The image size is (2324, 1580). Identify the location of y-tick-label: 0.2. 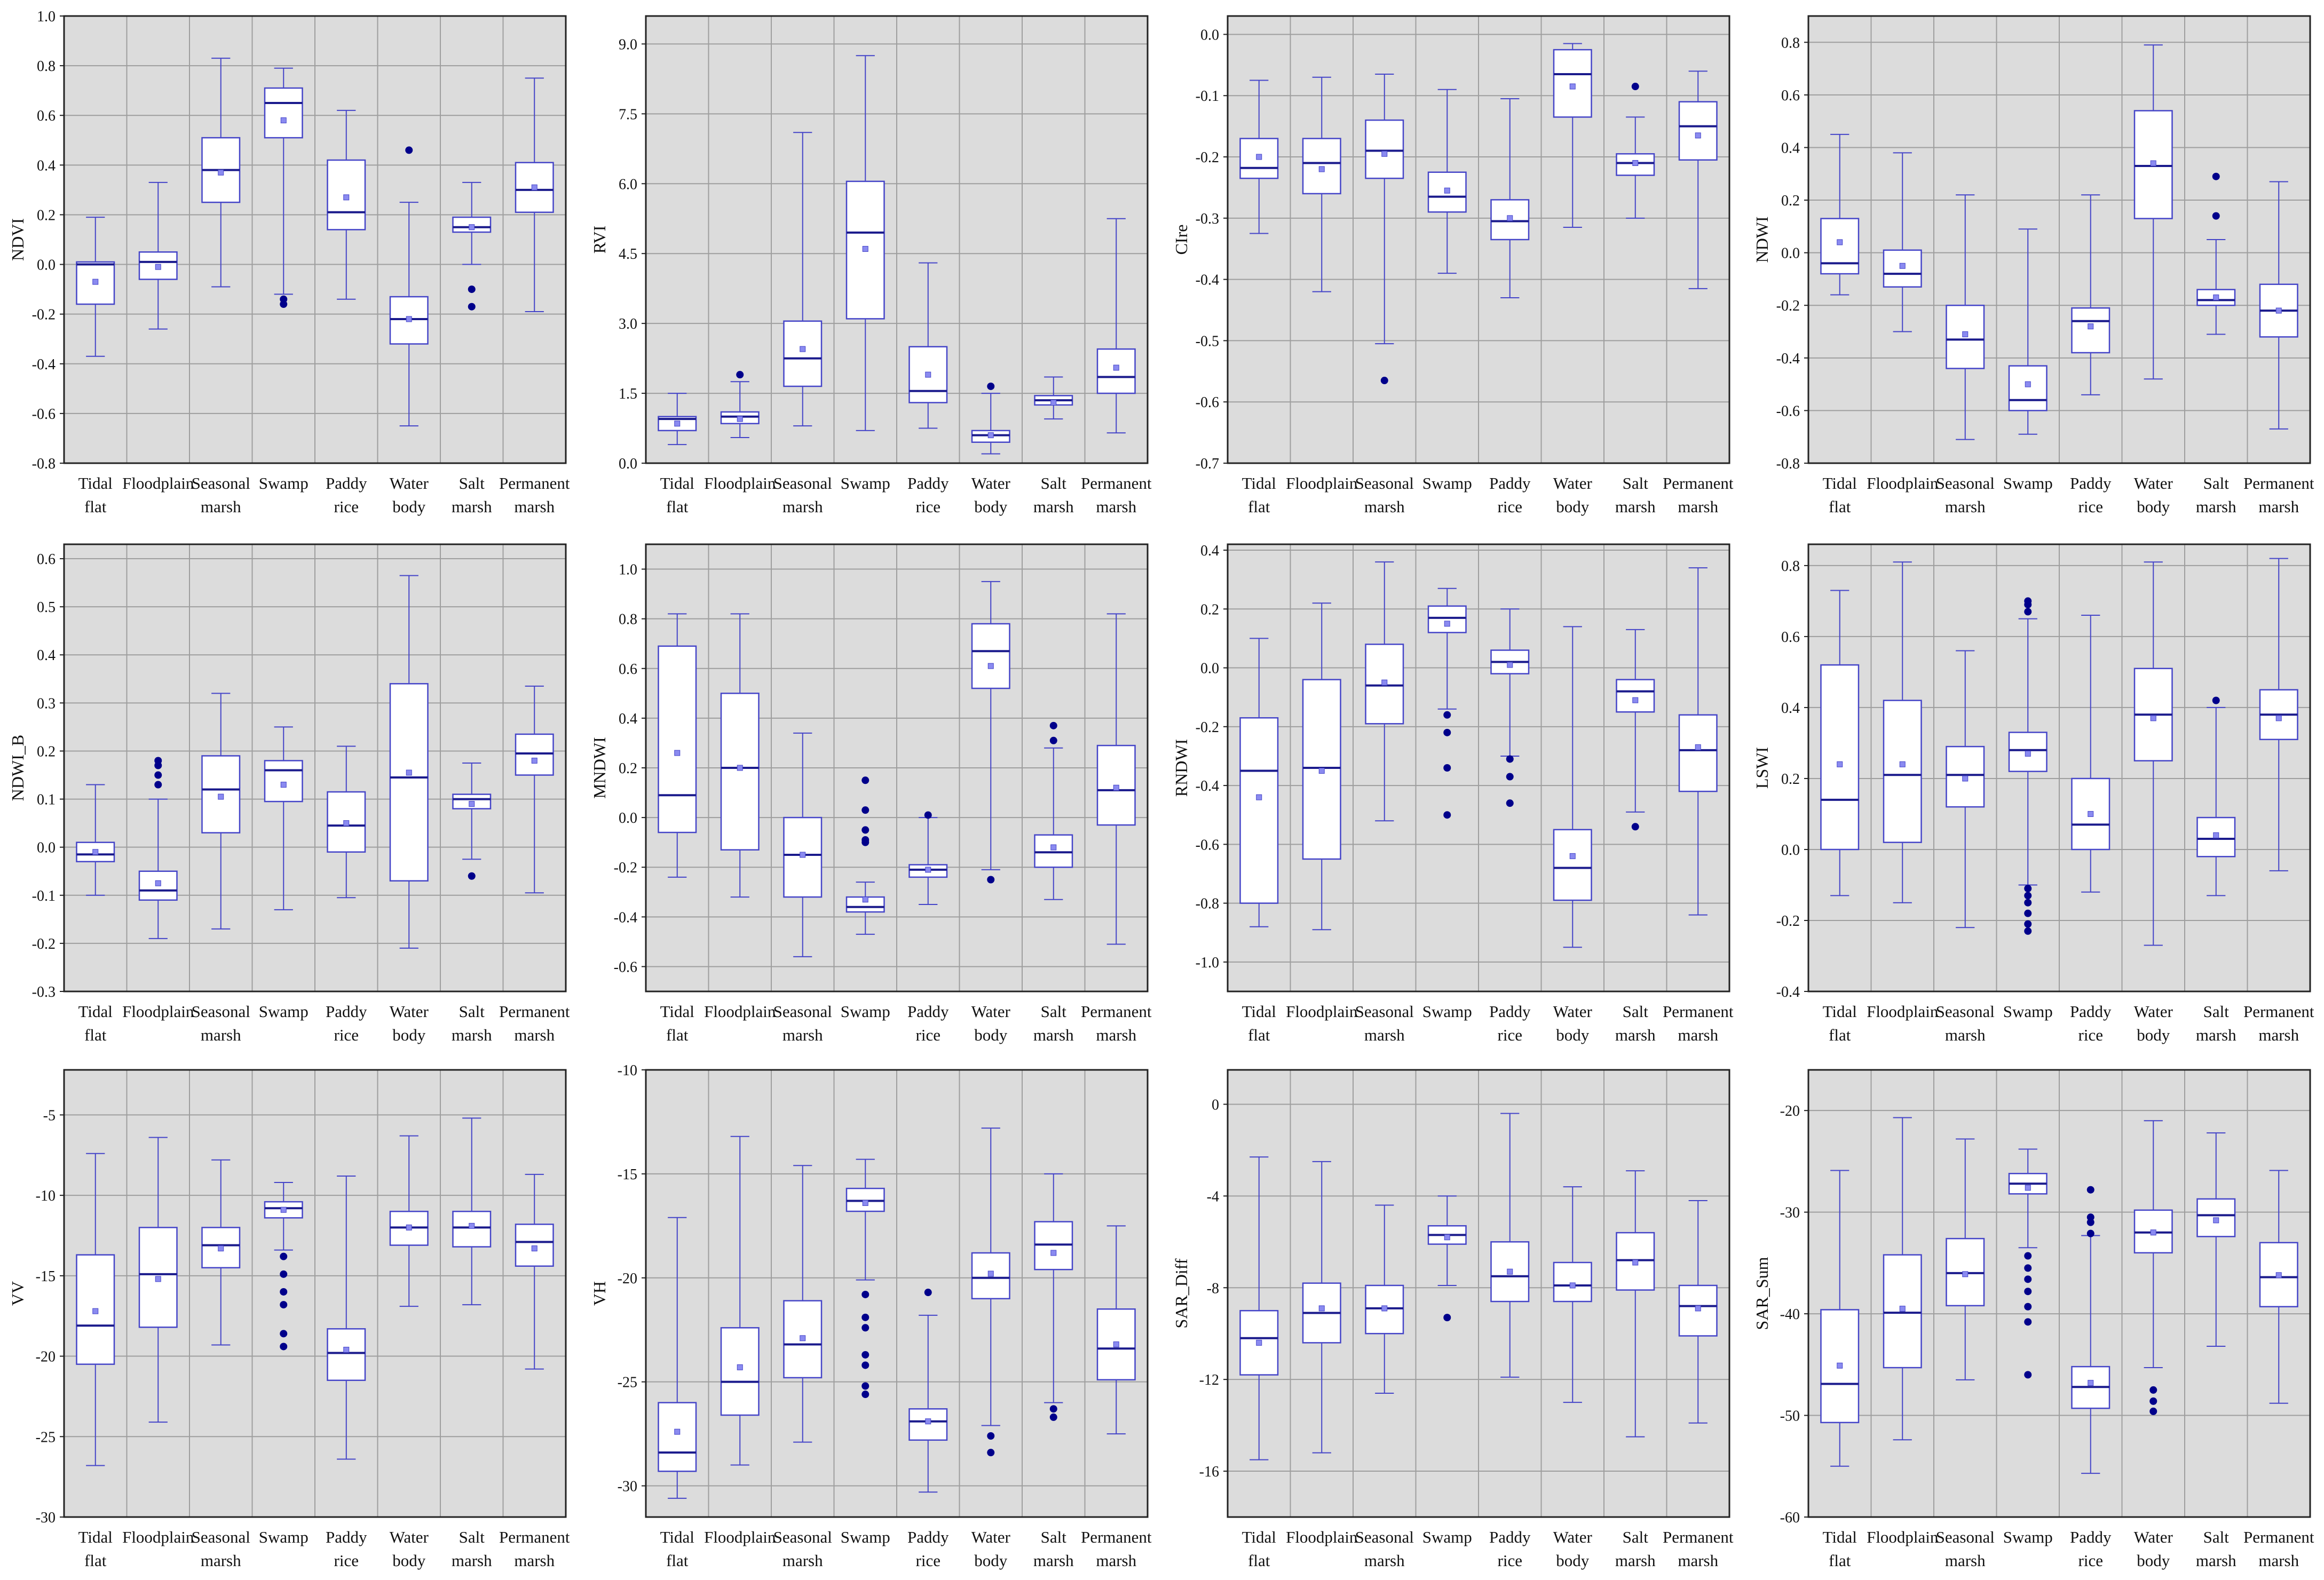
(1790, 779).